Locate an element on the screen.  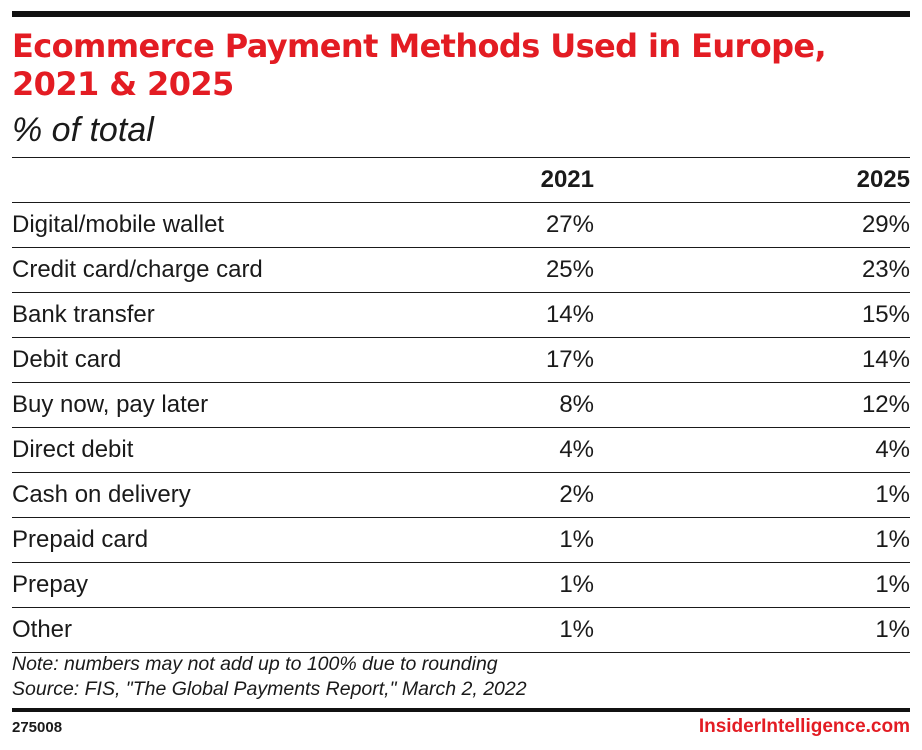
table-row: Prepaid card 1% 1% is located at coordinates (461, 540).